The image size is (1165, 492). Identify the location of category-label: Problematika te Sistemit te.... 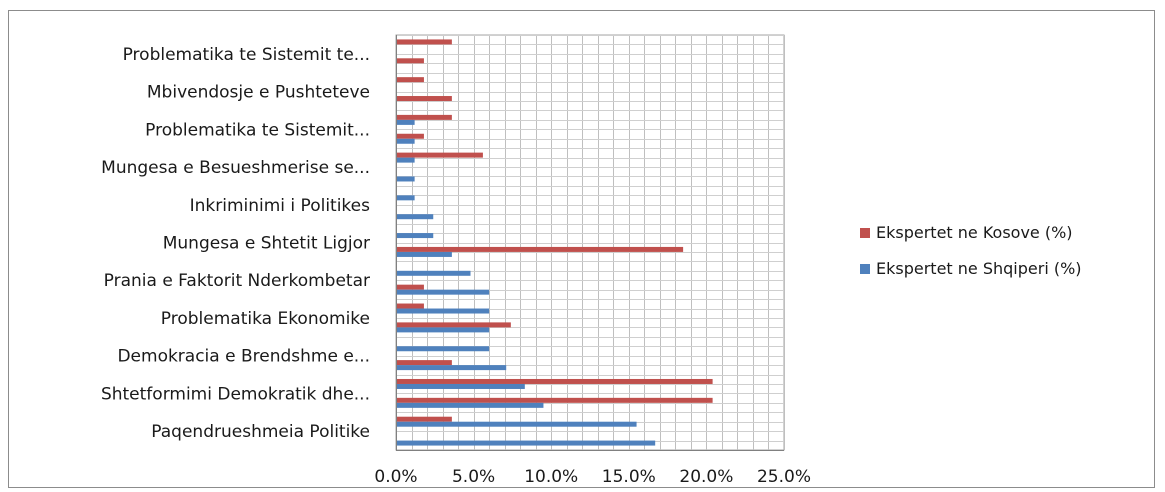
(246, 55).